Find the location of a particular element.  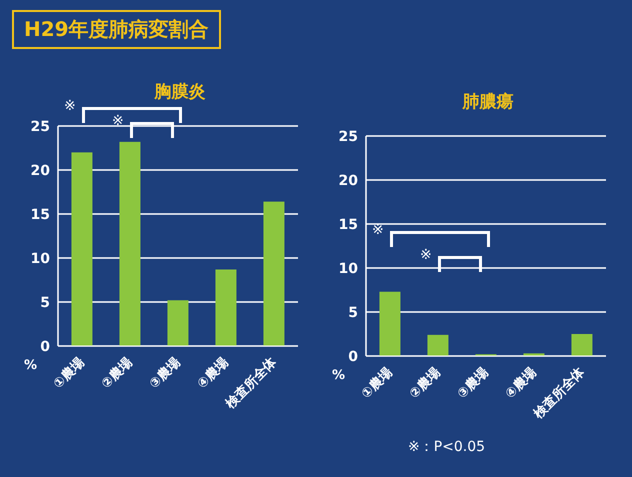

chart-title: 肺膿瘍 is located at coordinates (487, 102).